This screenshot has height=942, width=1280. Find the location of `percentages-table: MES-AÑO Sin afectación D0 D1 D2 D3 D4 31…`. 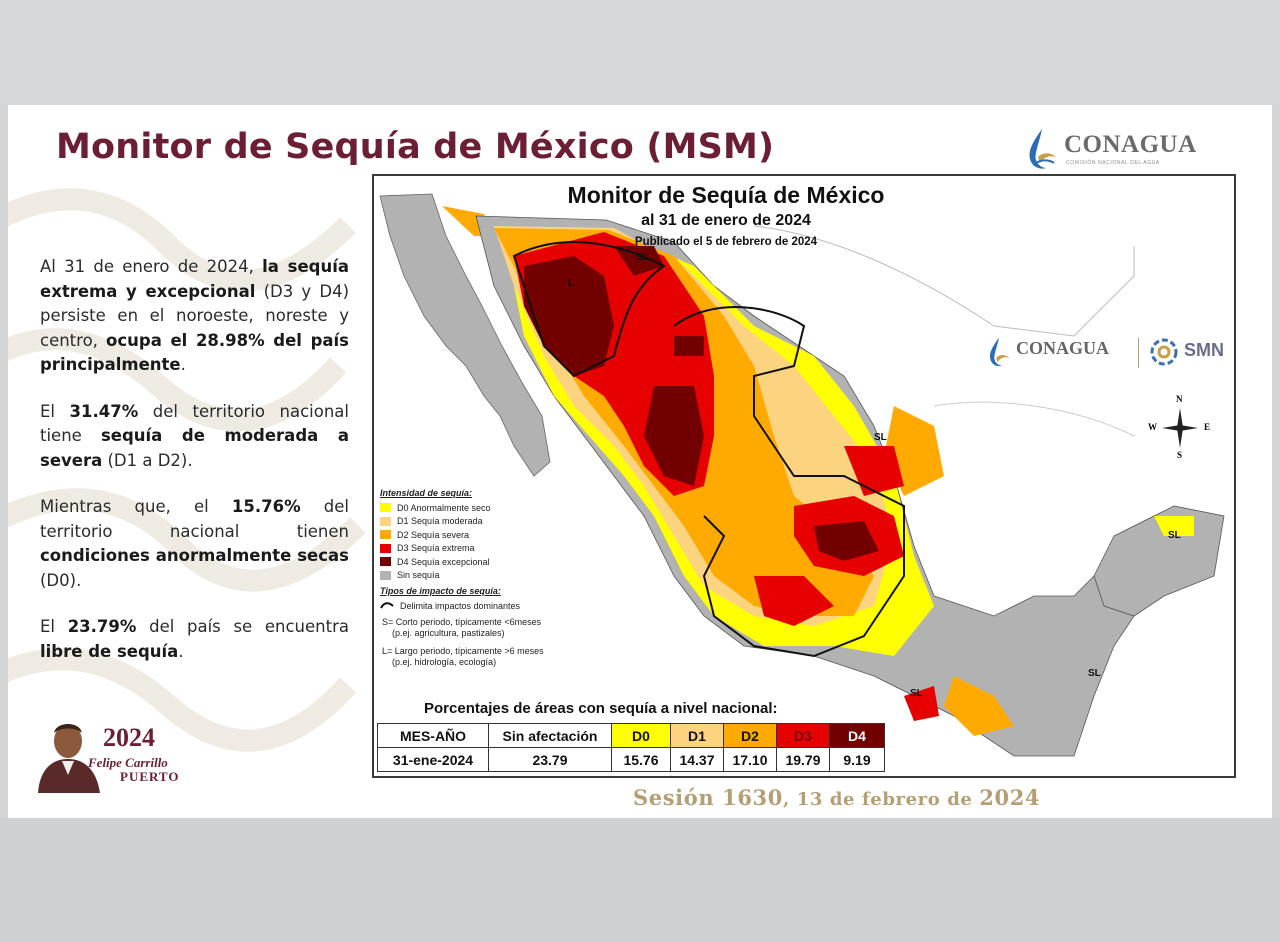

percentages-table: MES-AÑO Sin afectación D0 D1 D2 D3 D4 31… is located at coordinates (631, 747).